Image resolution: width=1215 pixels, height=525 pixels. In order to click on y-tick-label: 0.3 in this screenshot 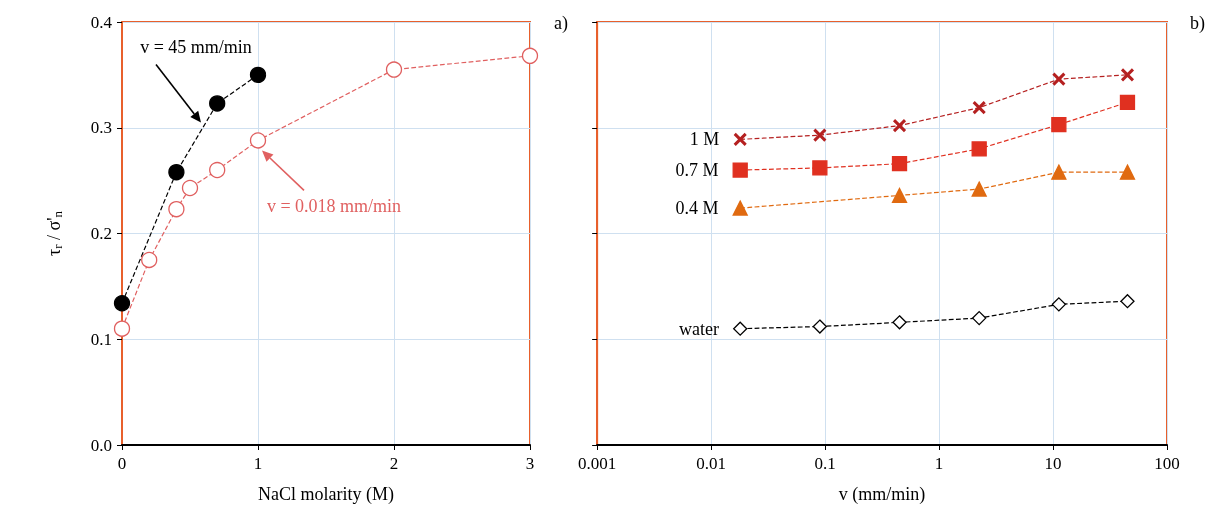, I will do `click(101, 128)`.